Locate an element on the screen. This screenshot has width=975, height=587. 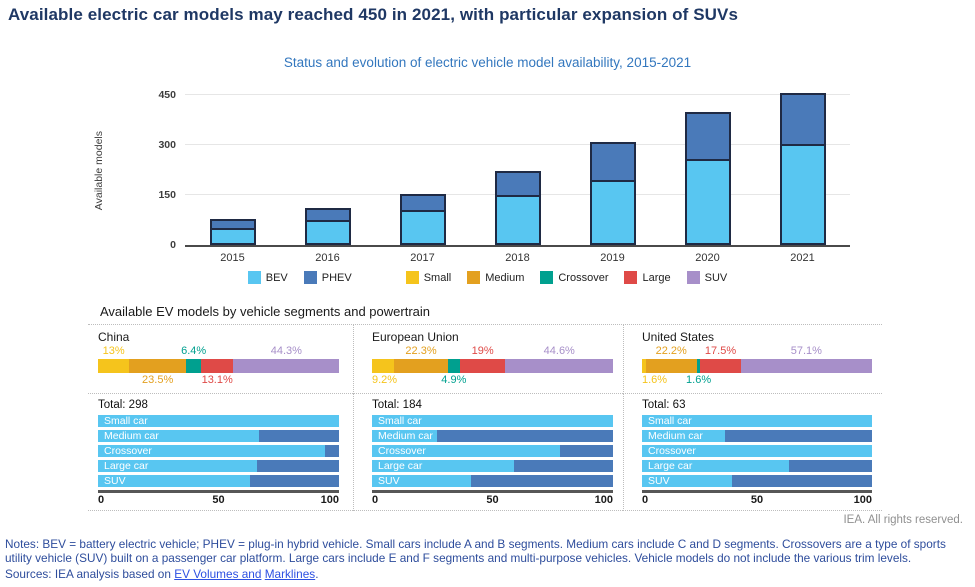
bar-2020-bev is located at coordinates (707, 203).